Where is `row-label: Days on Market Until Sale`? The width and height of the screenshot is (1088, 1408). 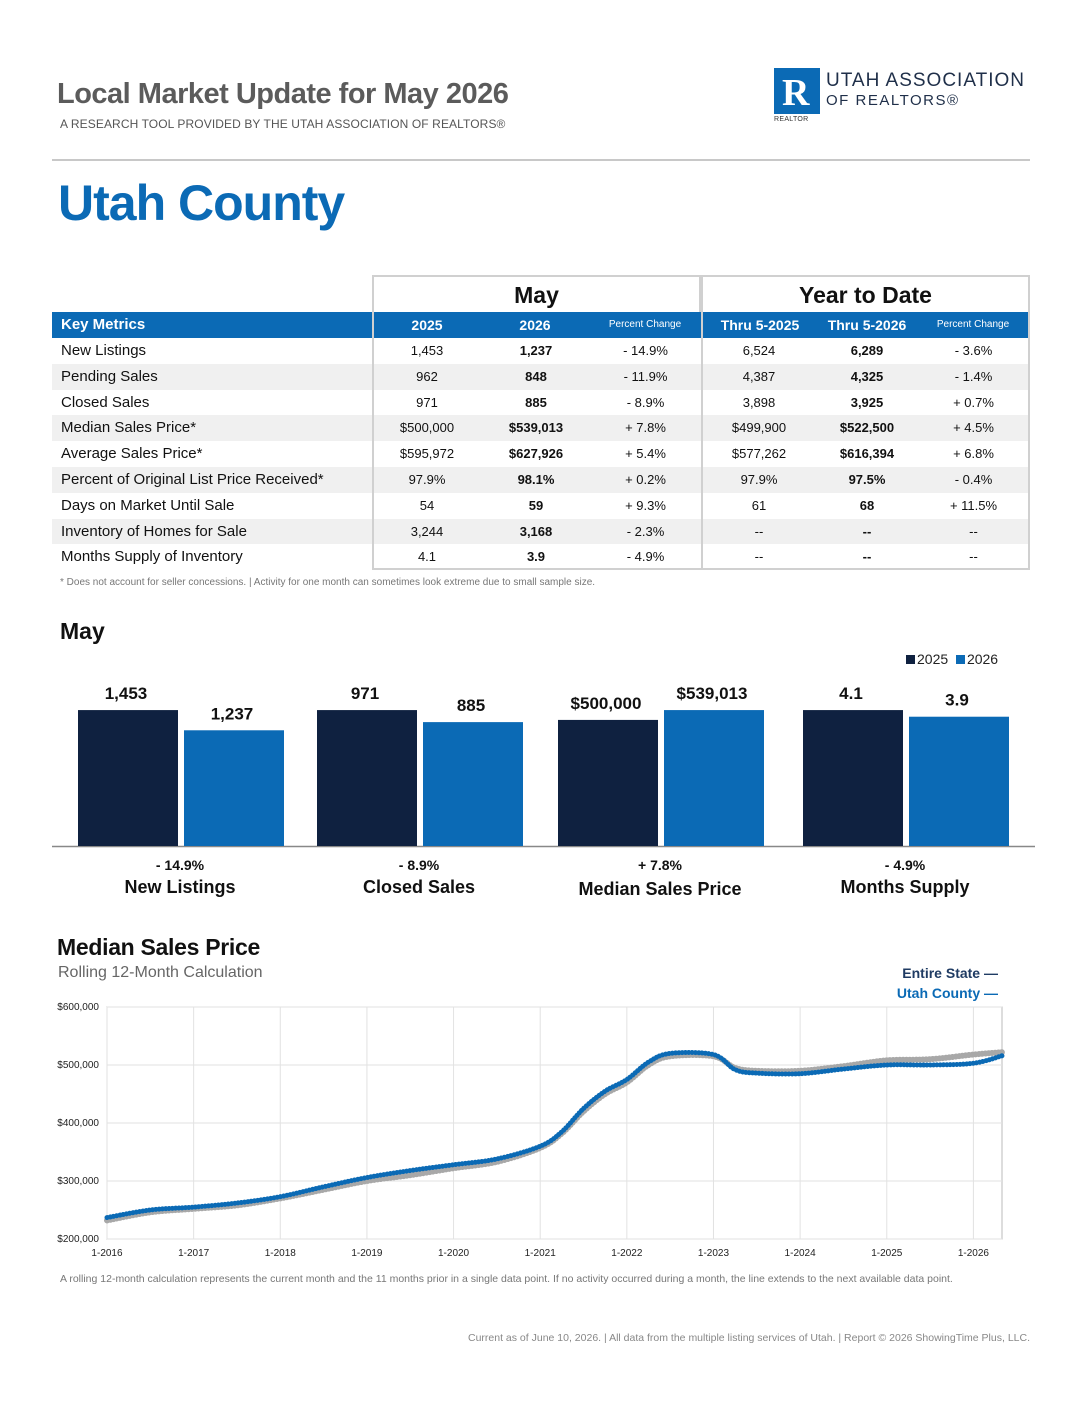 row-label: Days on Market Until Sale is located at coordinates (148, 505).